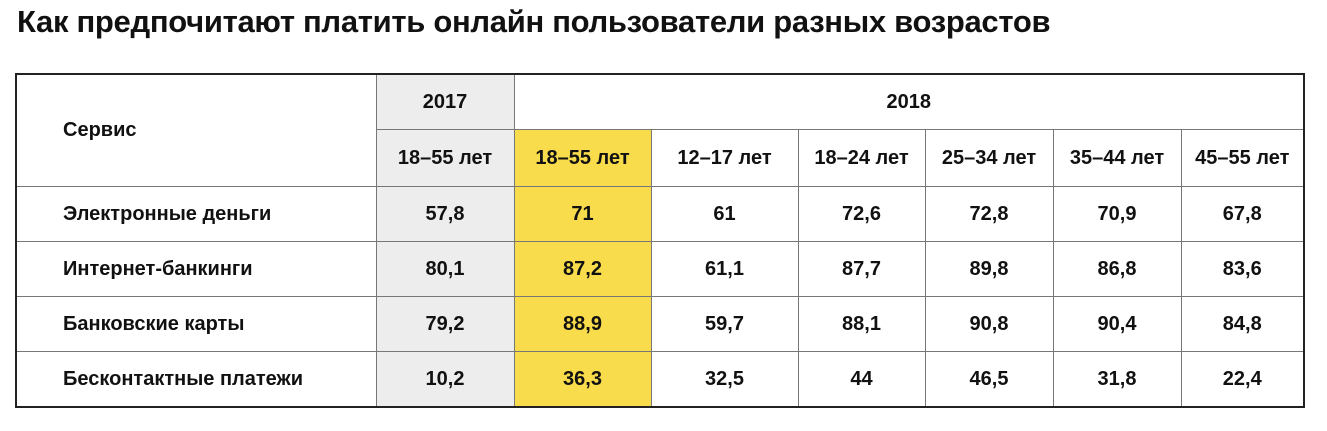 The height and width of the screenshot is (431, 1327). Describe the element at coordinates (196, 324) in the screenshot. I see `service-cell: Банковские карты` at that location.